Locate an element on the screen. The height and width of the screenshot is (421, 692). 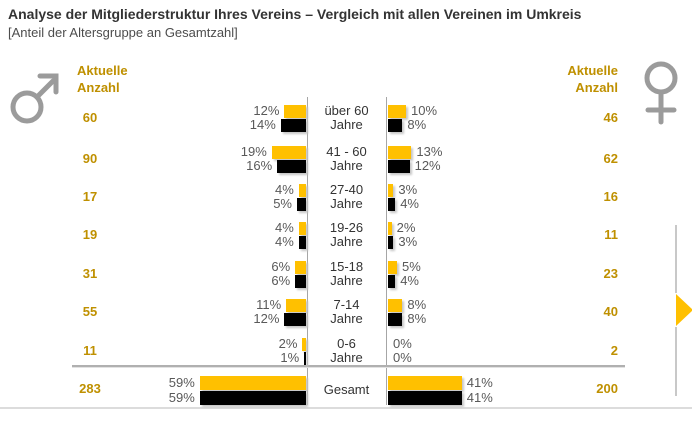
female-pct-yellow: 13% is located at coordinates (429, 151).